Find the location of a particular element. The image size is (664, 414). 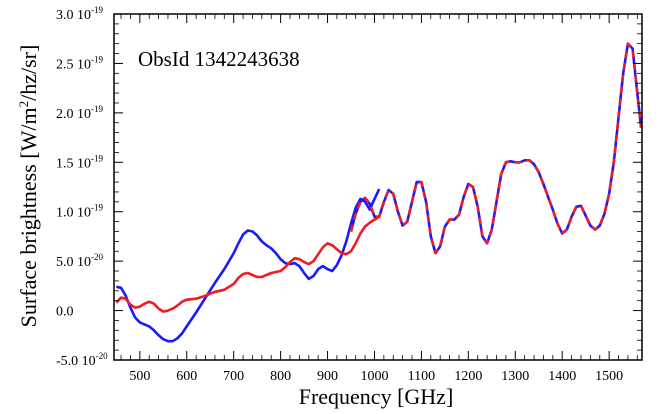

y-tick-label: 2.5 10-19 is located at coordinates (79, 63).